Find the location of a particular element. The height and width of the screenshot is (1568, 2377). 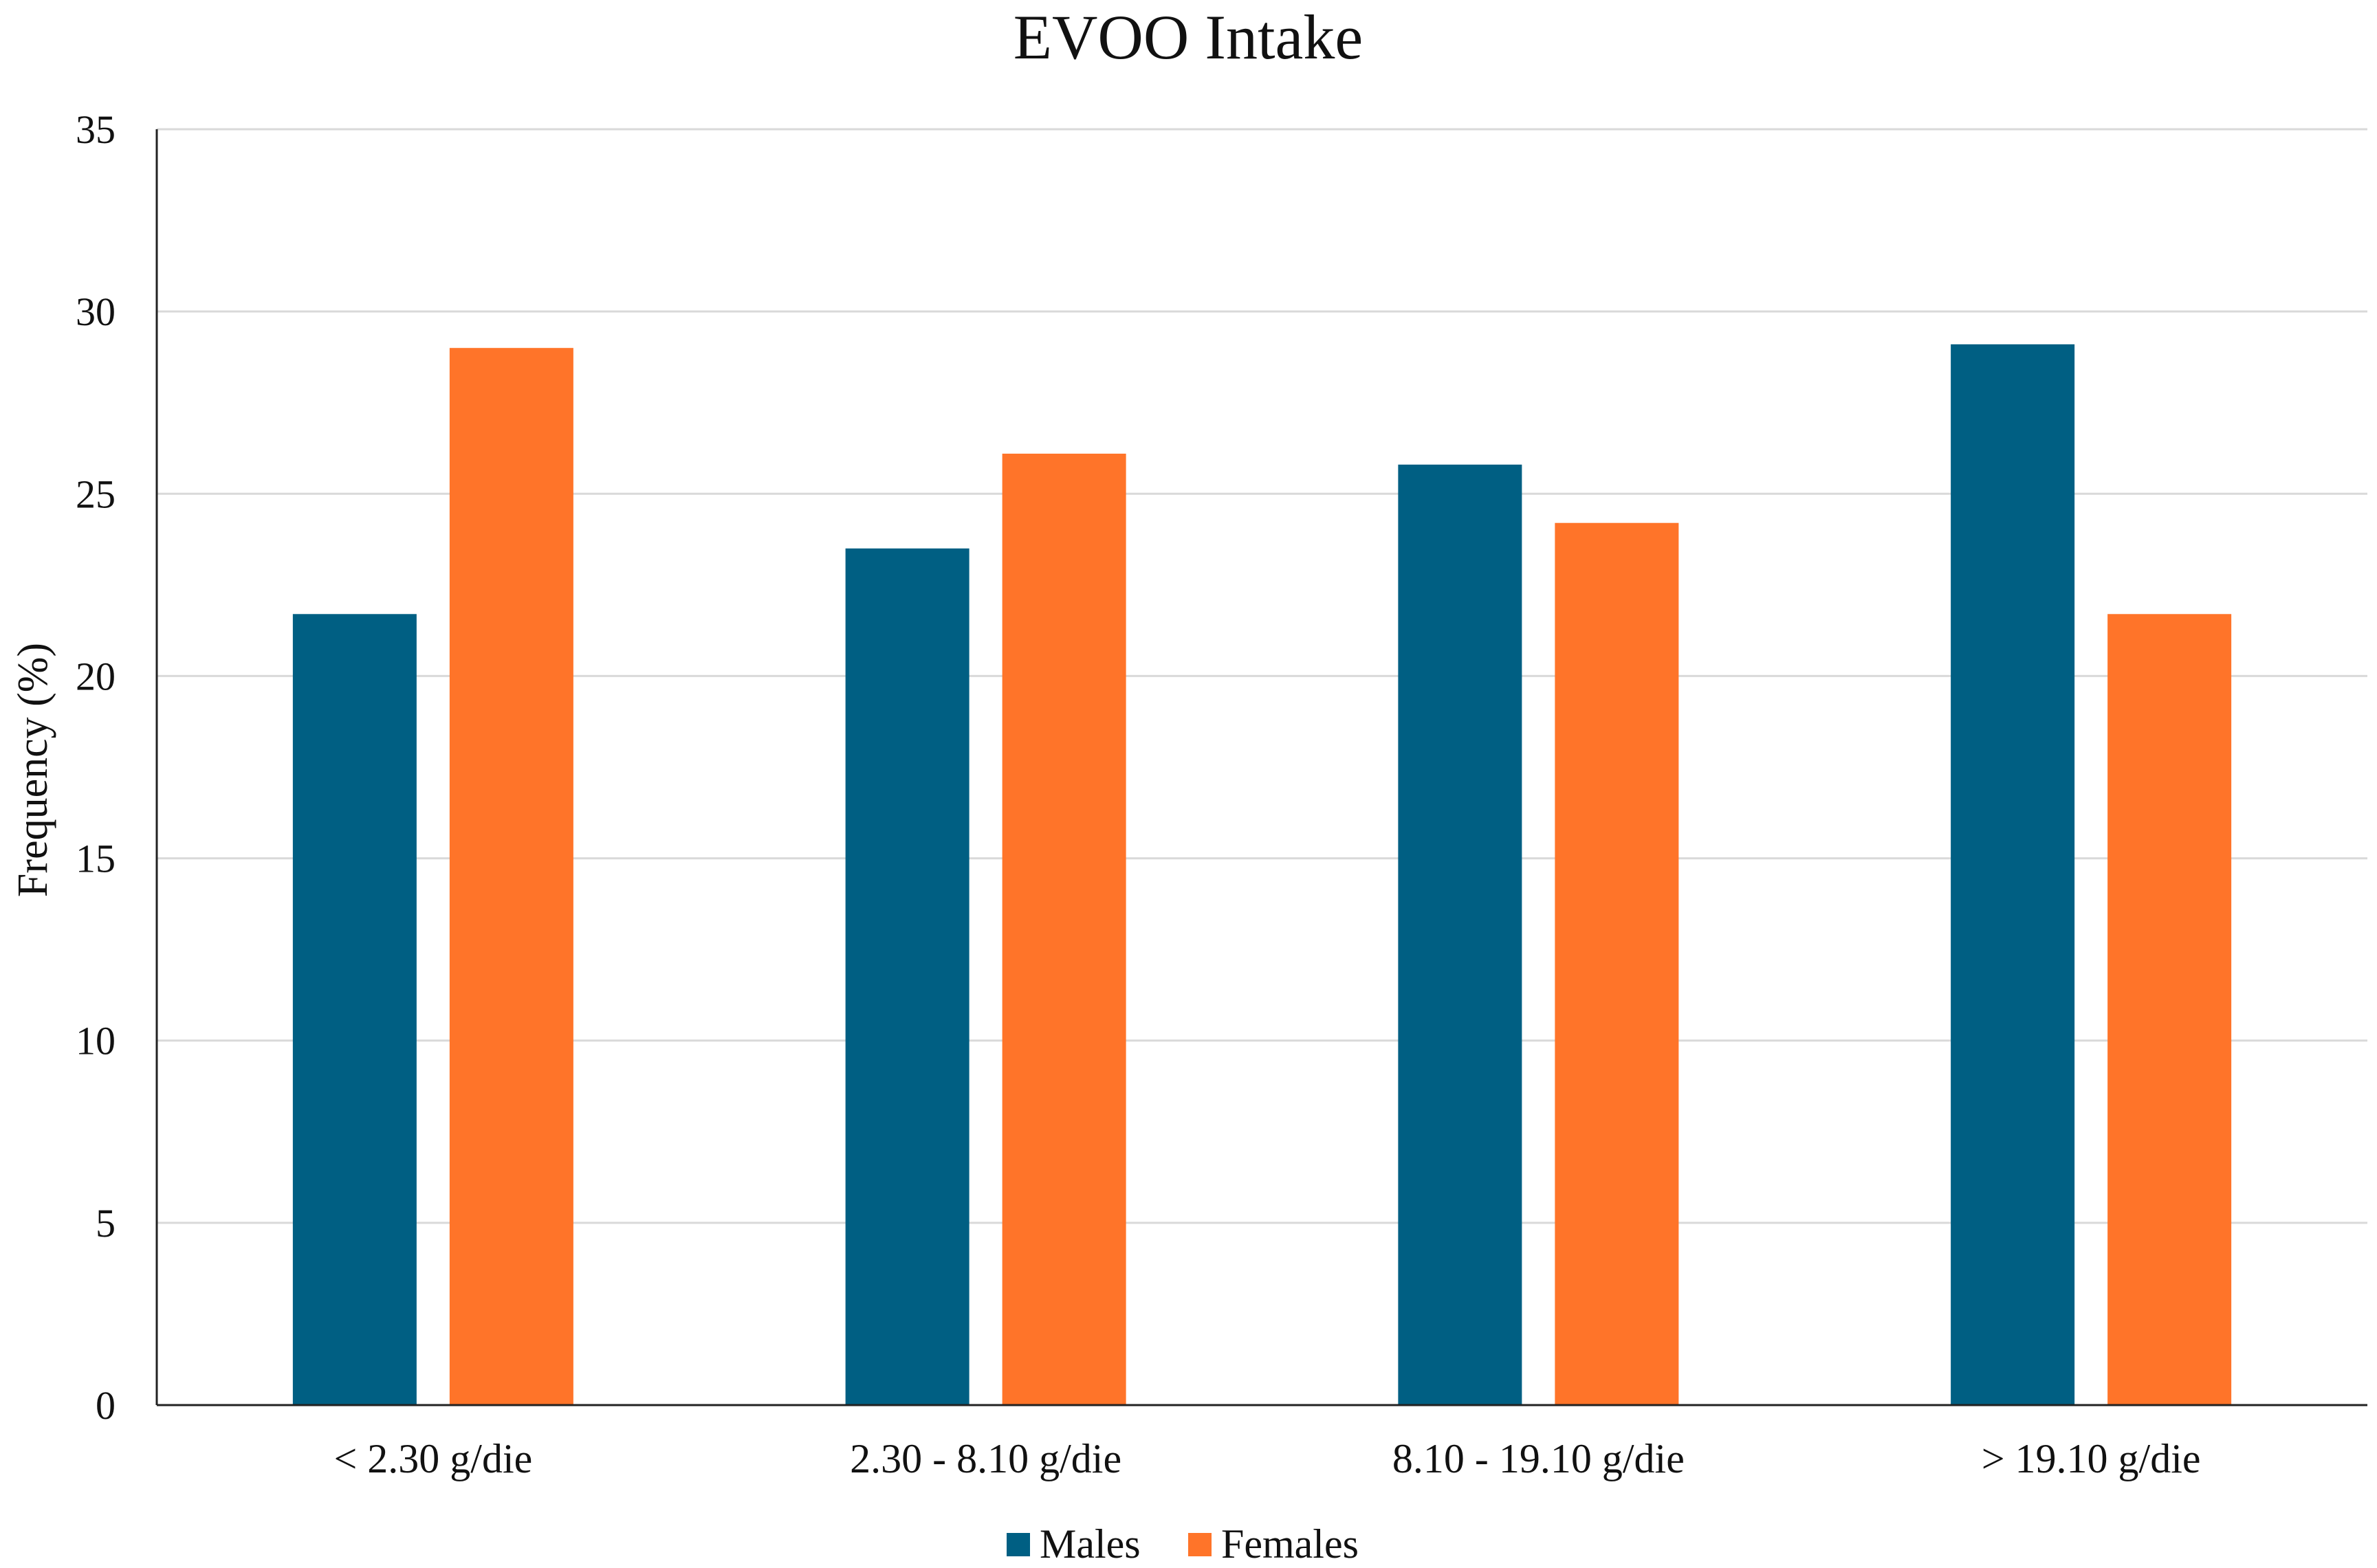

legend-label-males: Males is located at coordinates (1090, 1544).